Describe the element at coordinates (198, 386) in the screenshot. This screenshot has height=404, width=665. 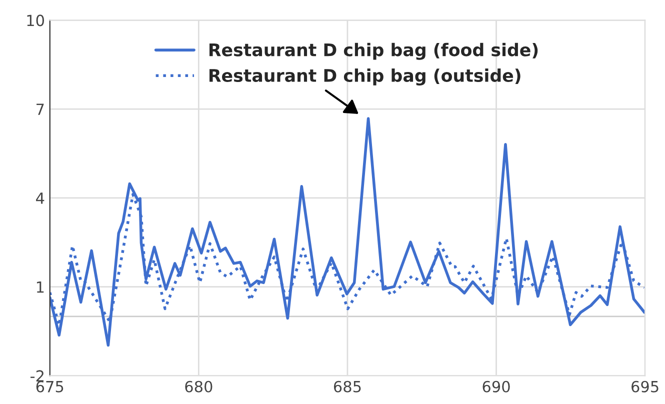
I see `x-tick-label: 680` at that location.